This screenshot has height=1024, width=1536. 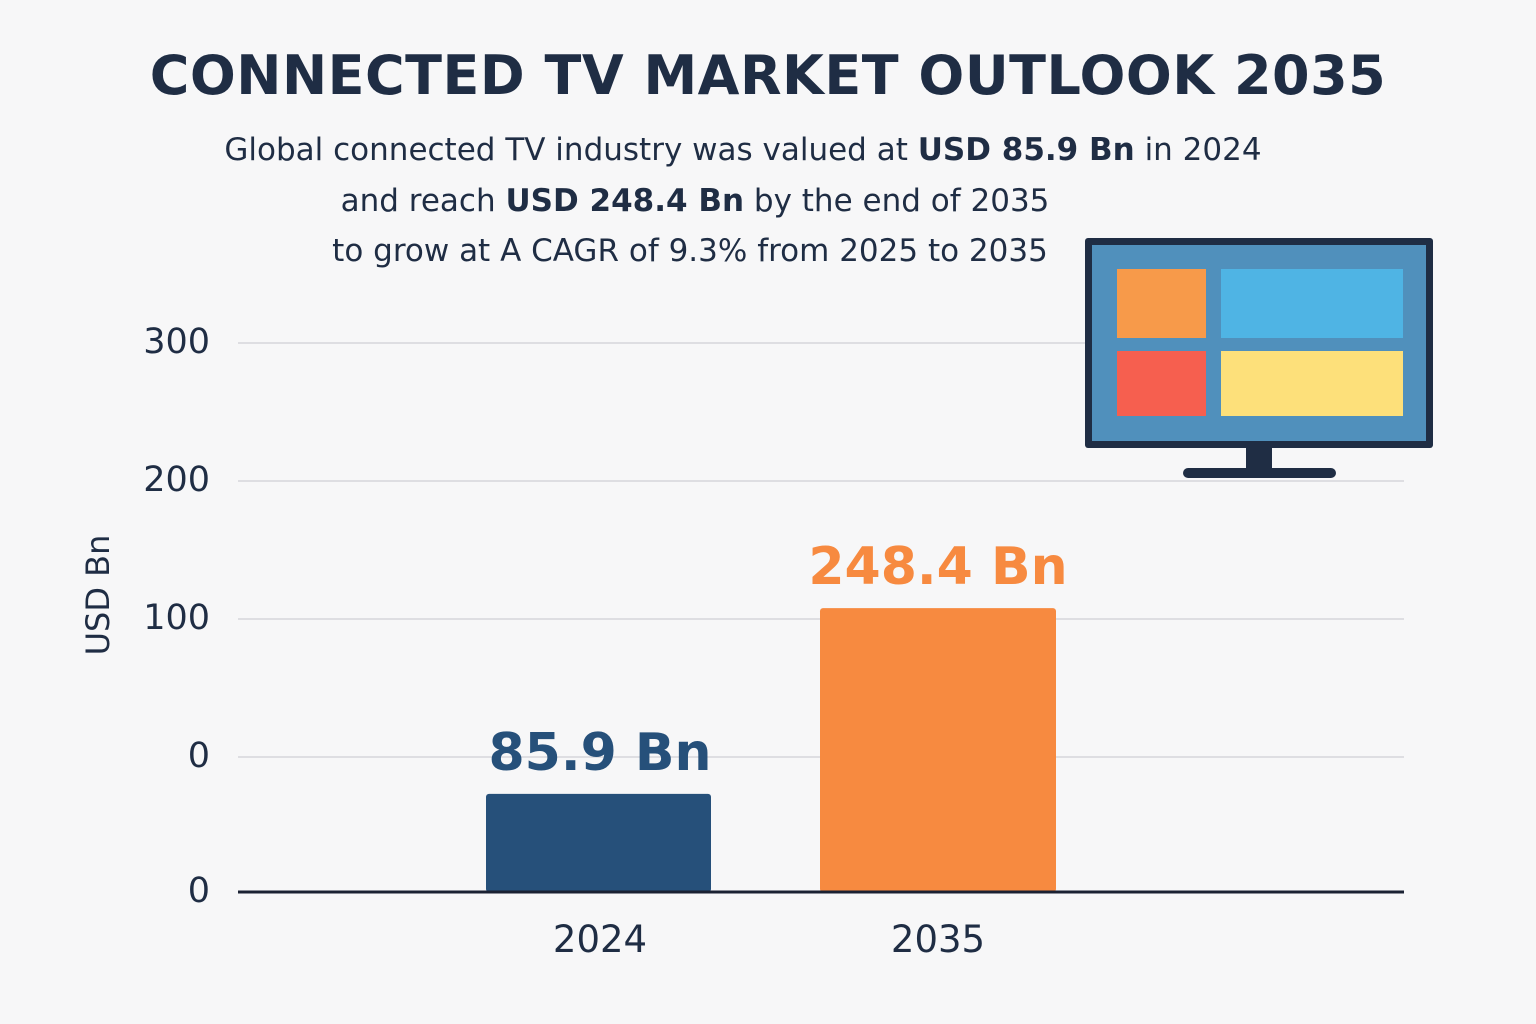 I want to click on subtitle-highlight: USD 85.9 Bn, so click(x=1026, y=150).